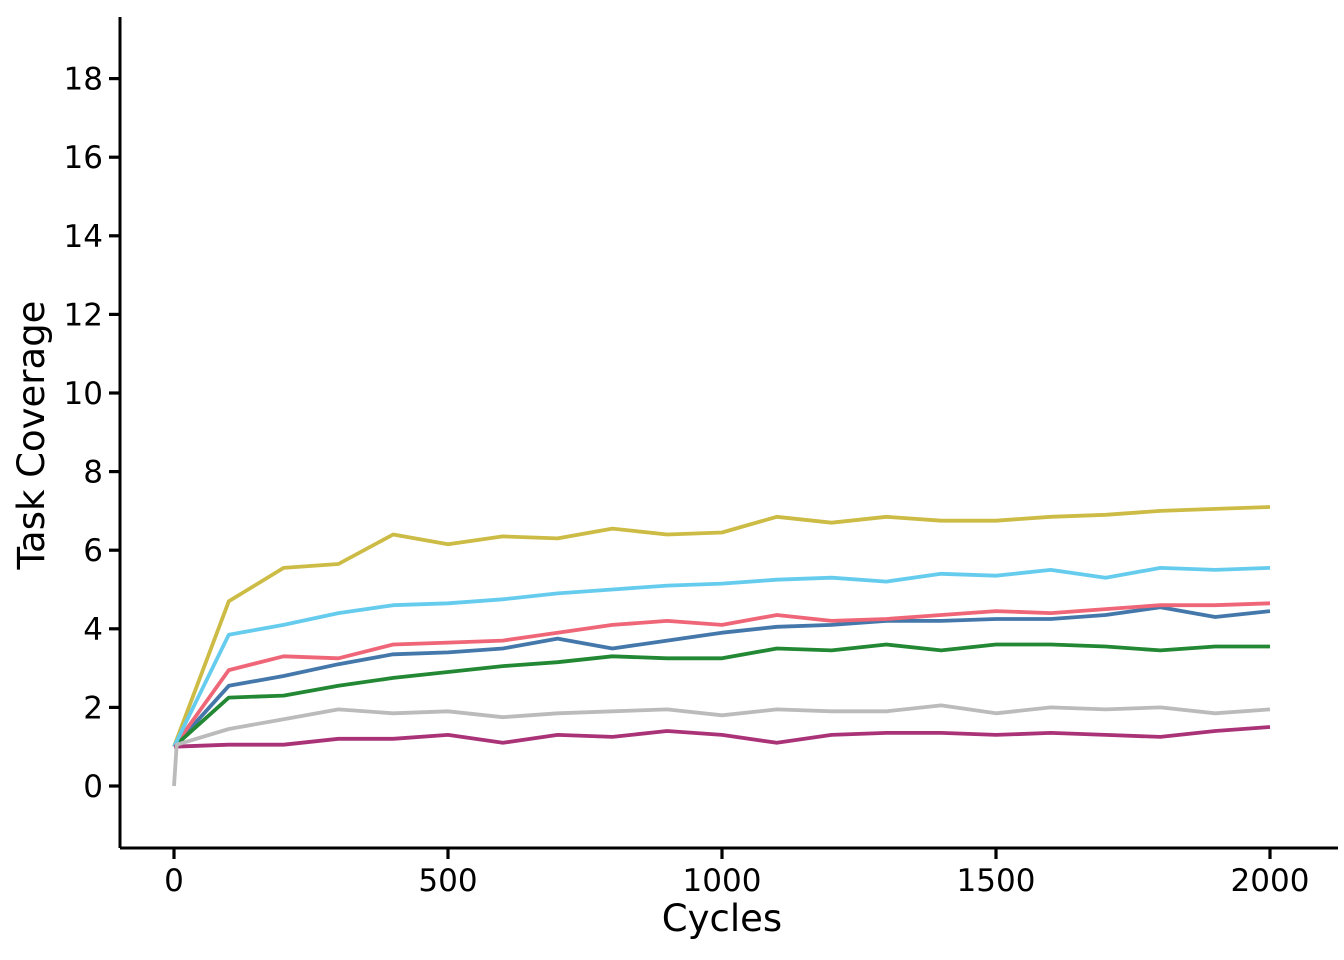 The height and width of the screenshot is (960, 1344). I want to click on y-tick-label: 10, so click(83, 394).